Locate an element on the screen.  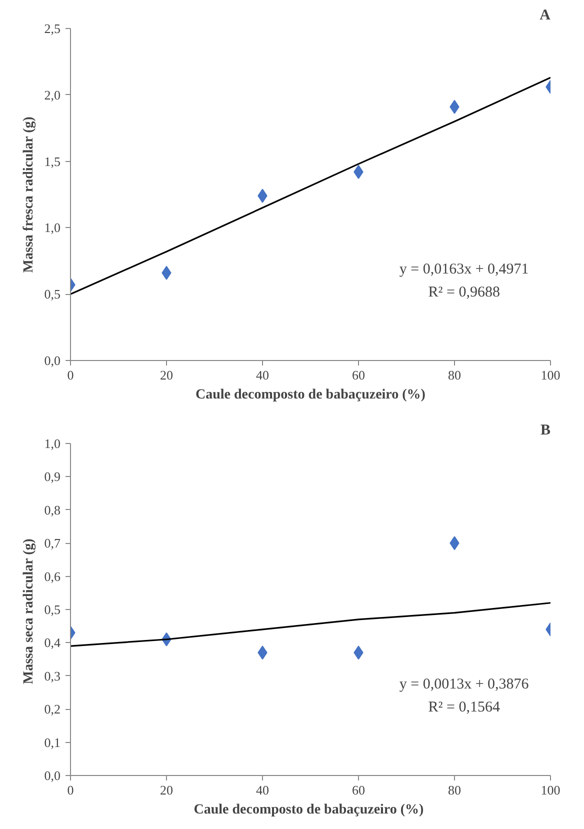
chart-title: B is located at coordinates (545, 430).